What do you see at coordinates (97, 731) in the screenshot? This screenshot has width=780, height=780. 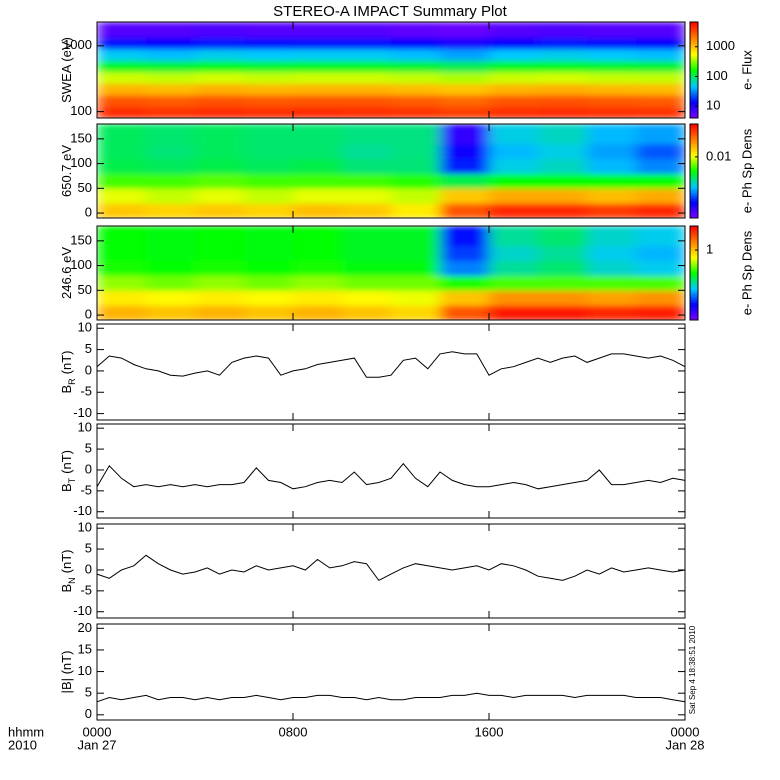 I see `x-tick-label: 0000` at bounding box center [97, 731].